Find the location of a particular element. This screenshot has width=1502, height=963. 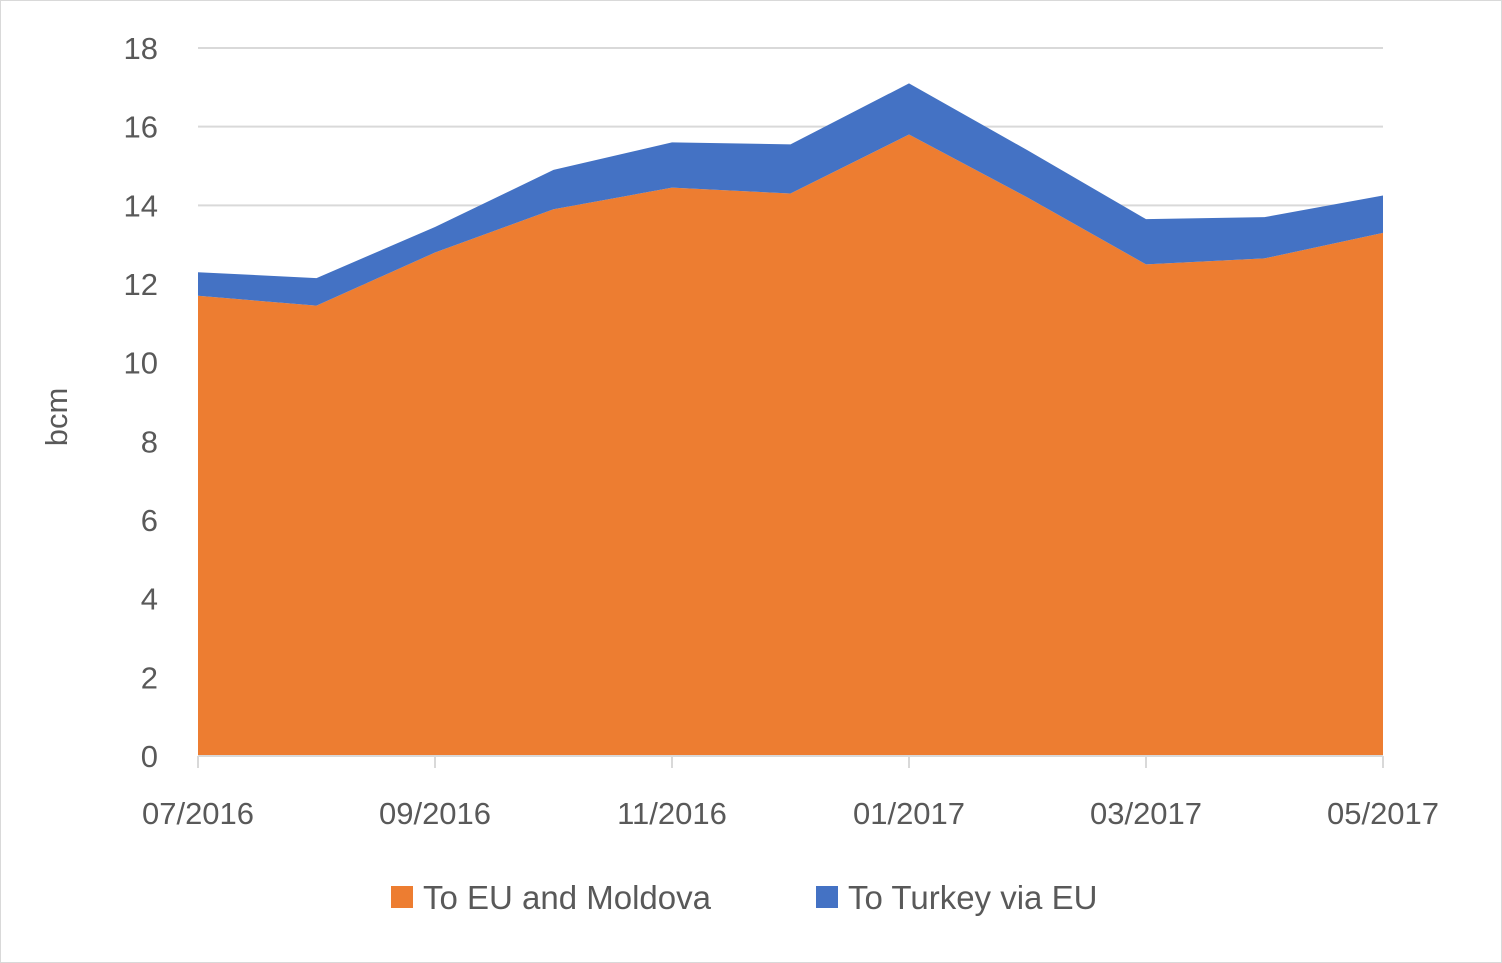

y-tick-label-12: 12 is located at coordinates (141, 284).